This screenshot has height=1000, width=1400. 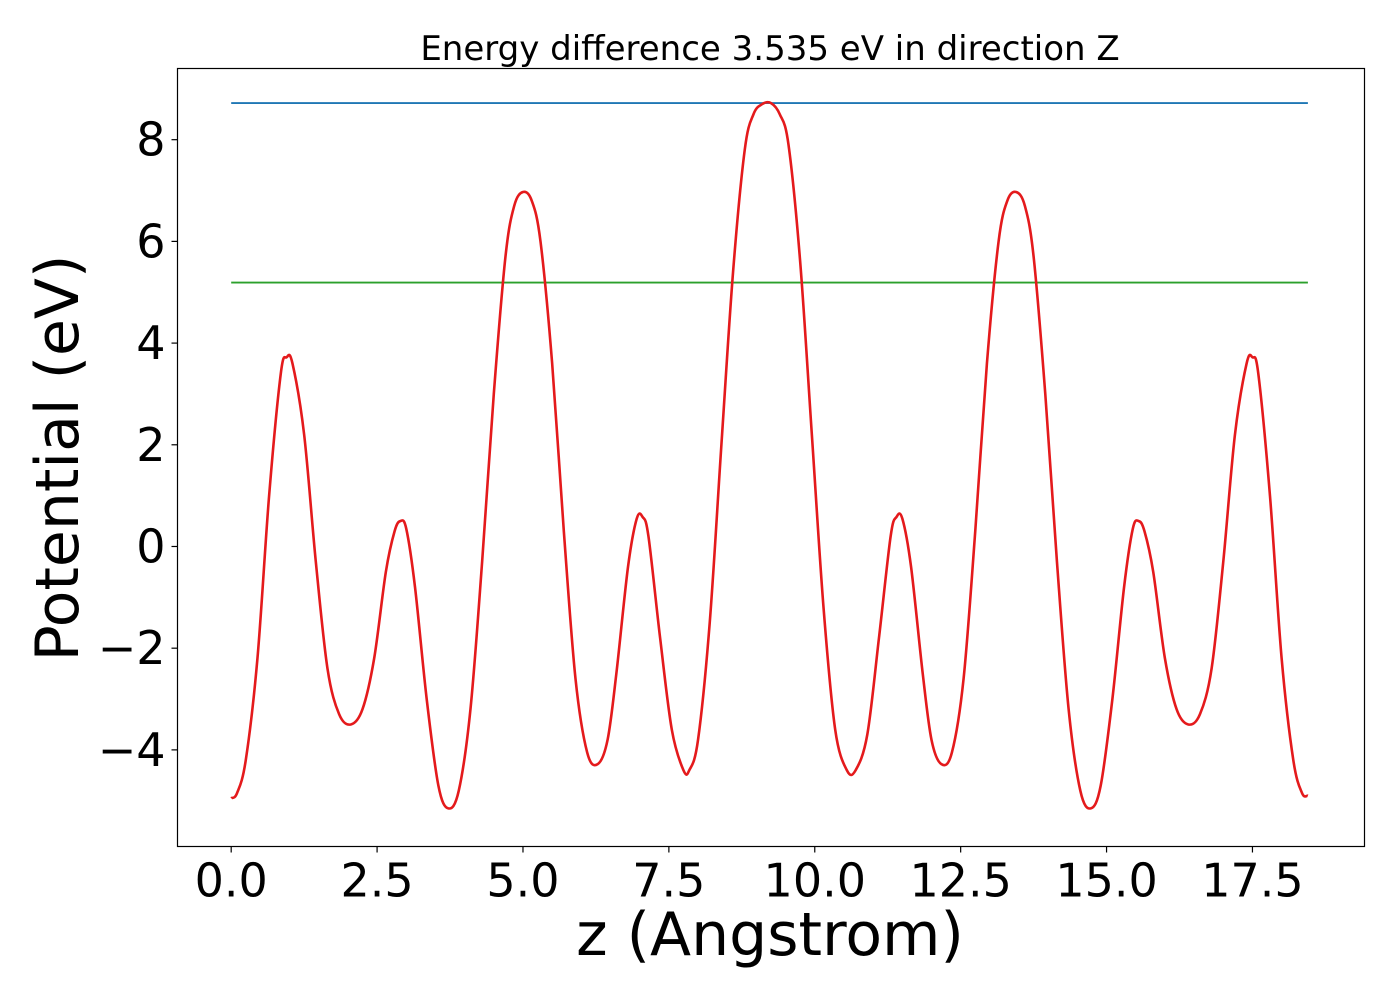 What do you see at coordinates (522, 881) in the screenshot?
I see `x-tick-label: 5.0` at bounding box center [522, 881].